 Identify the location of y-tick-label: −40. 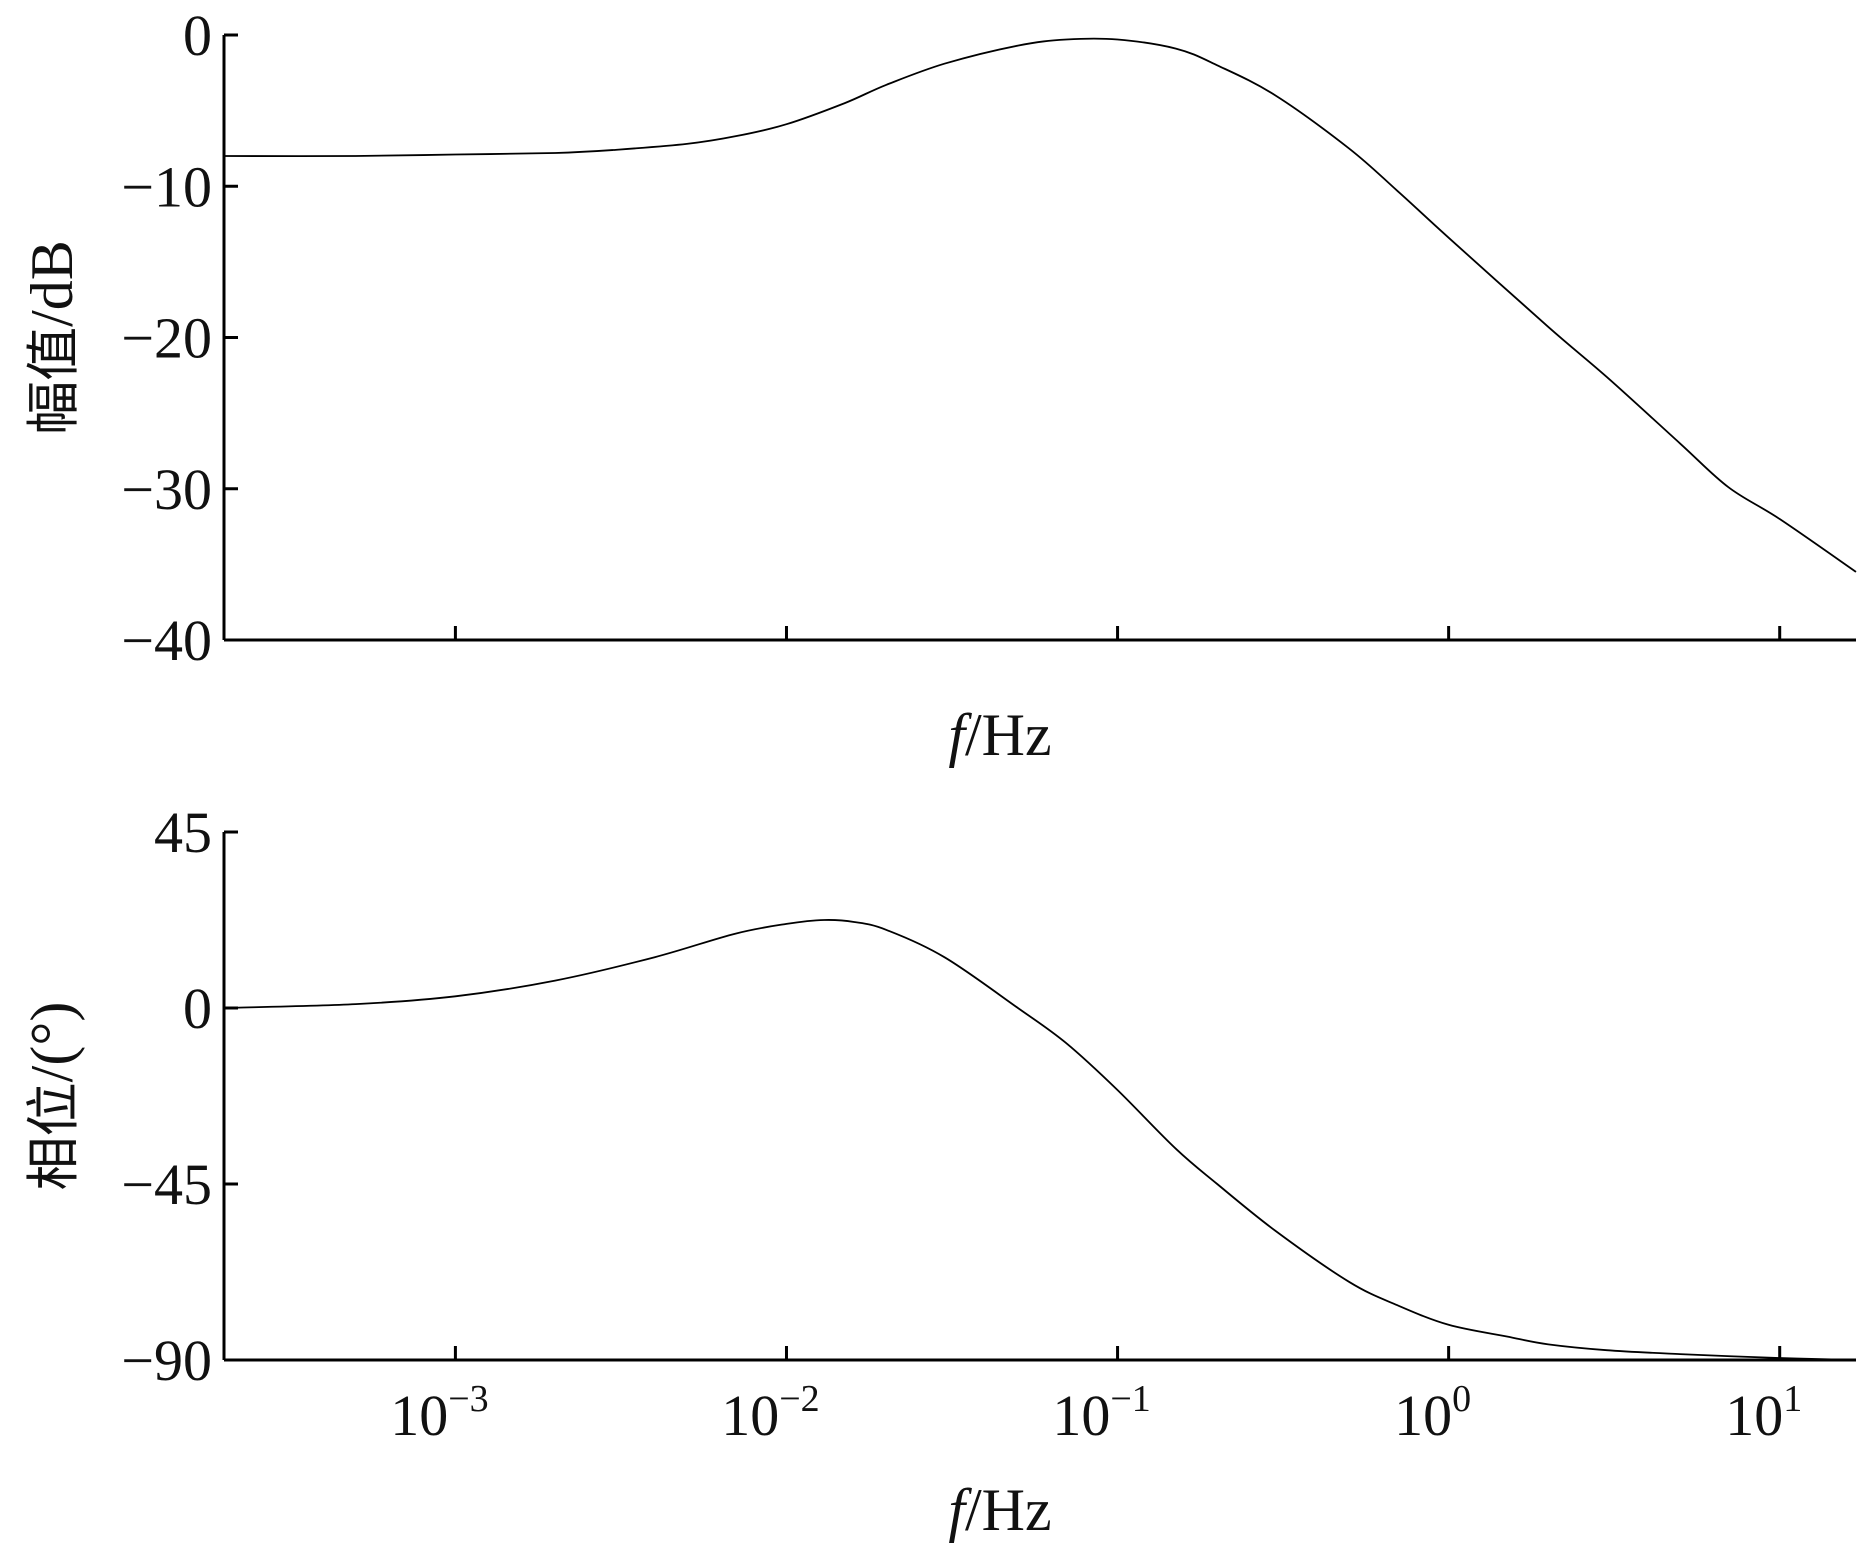
(166, 640).